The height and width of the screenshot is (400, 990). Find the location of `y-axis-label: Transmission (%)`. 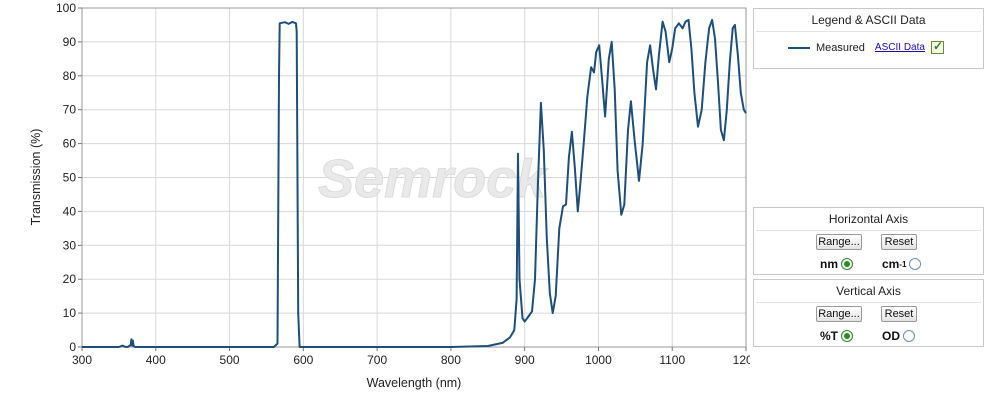

y-axis-label: Transmission (%) is located at coordinates (36, 177).